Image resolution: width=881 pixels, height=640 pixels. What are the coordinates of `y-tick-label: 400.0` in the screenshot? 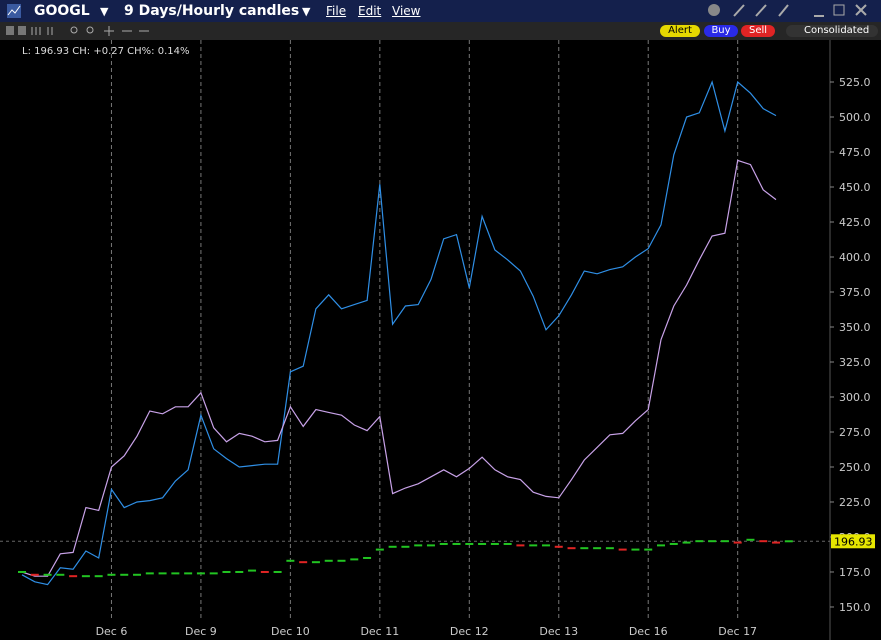 It's located at (855, 257).